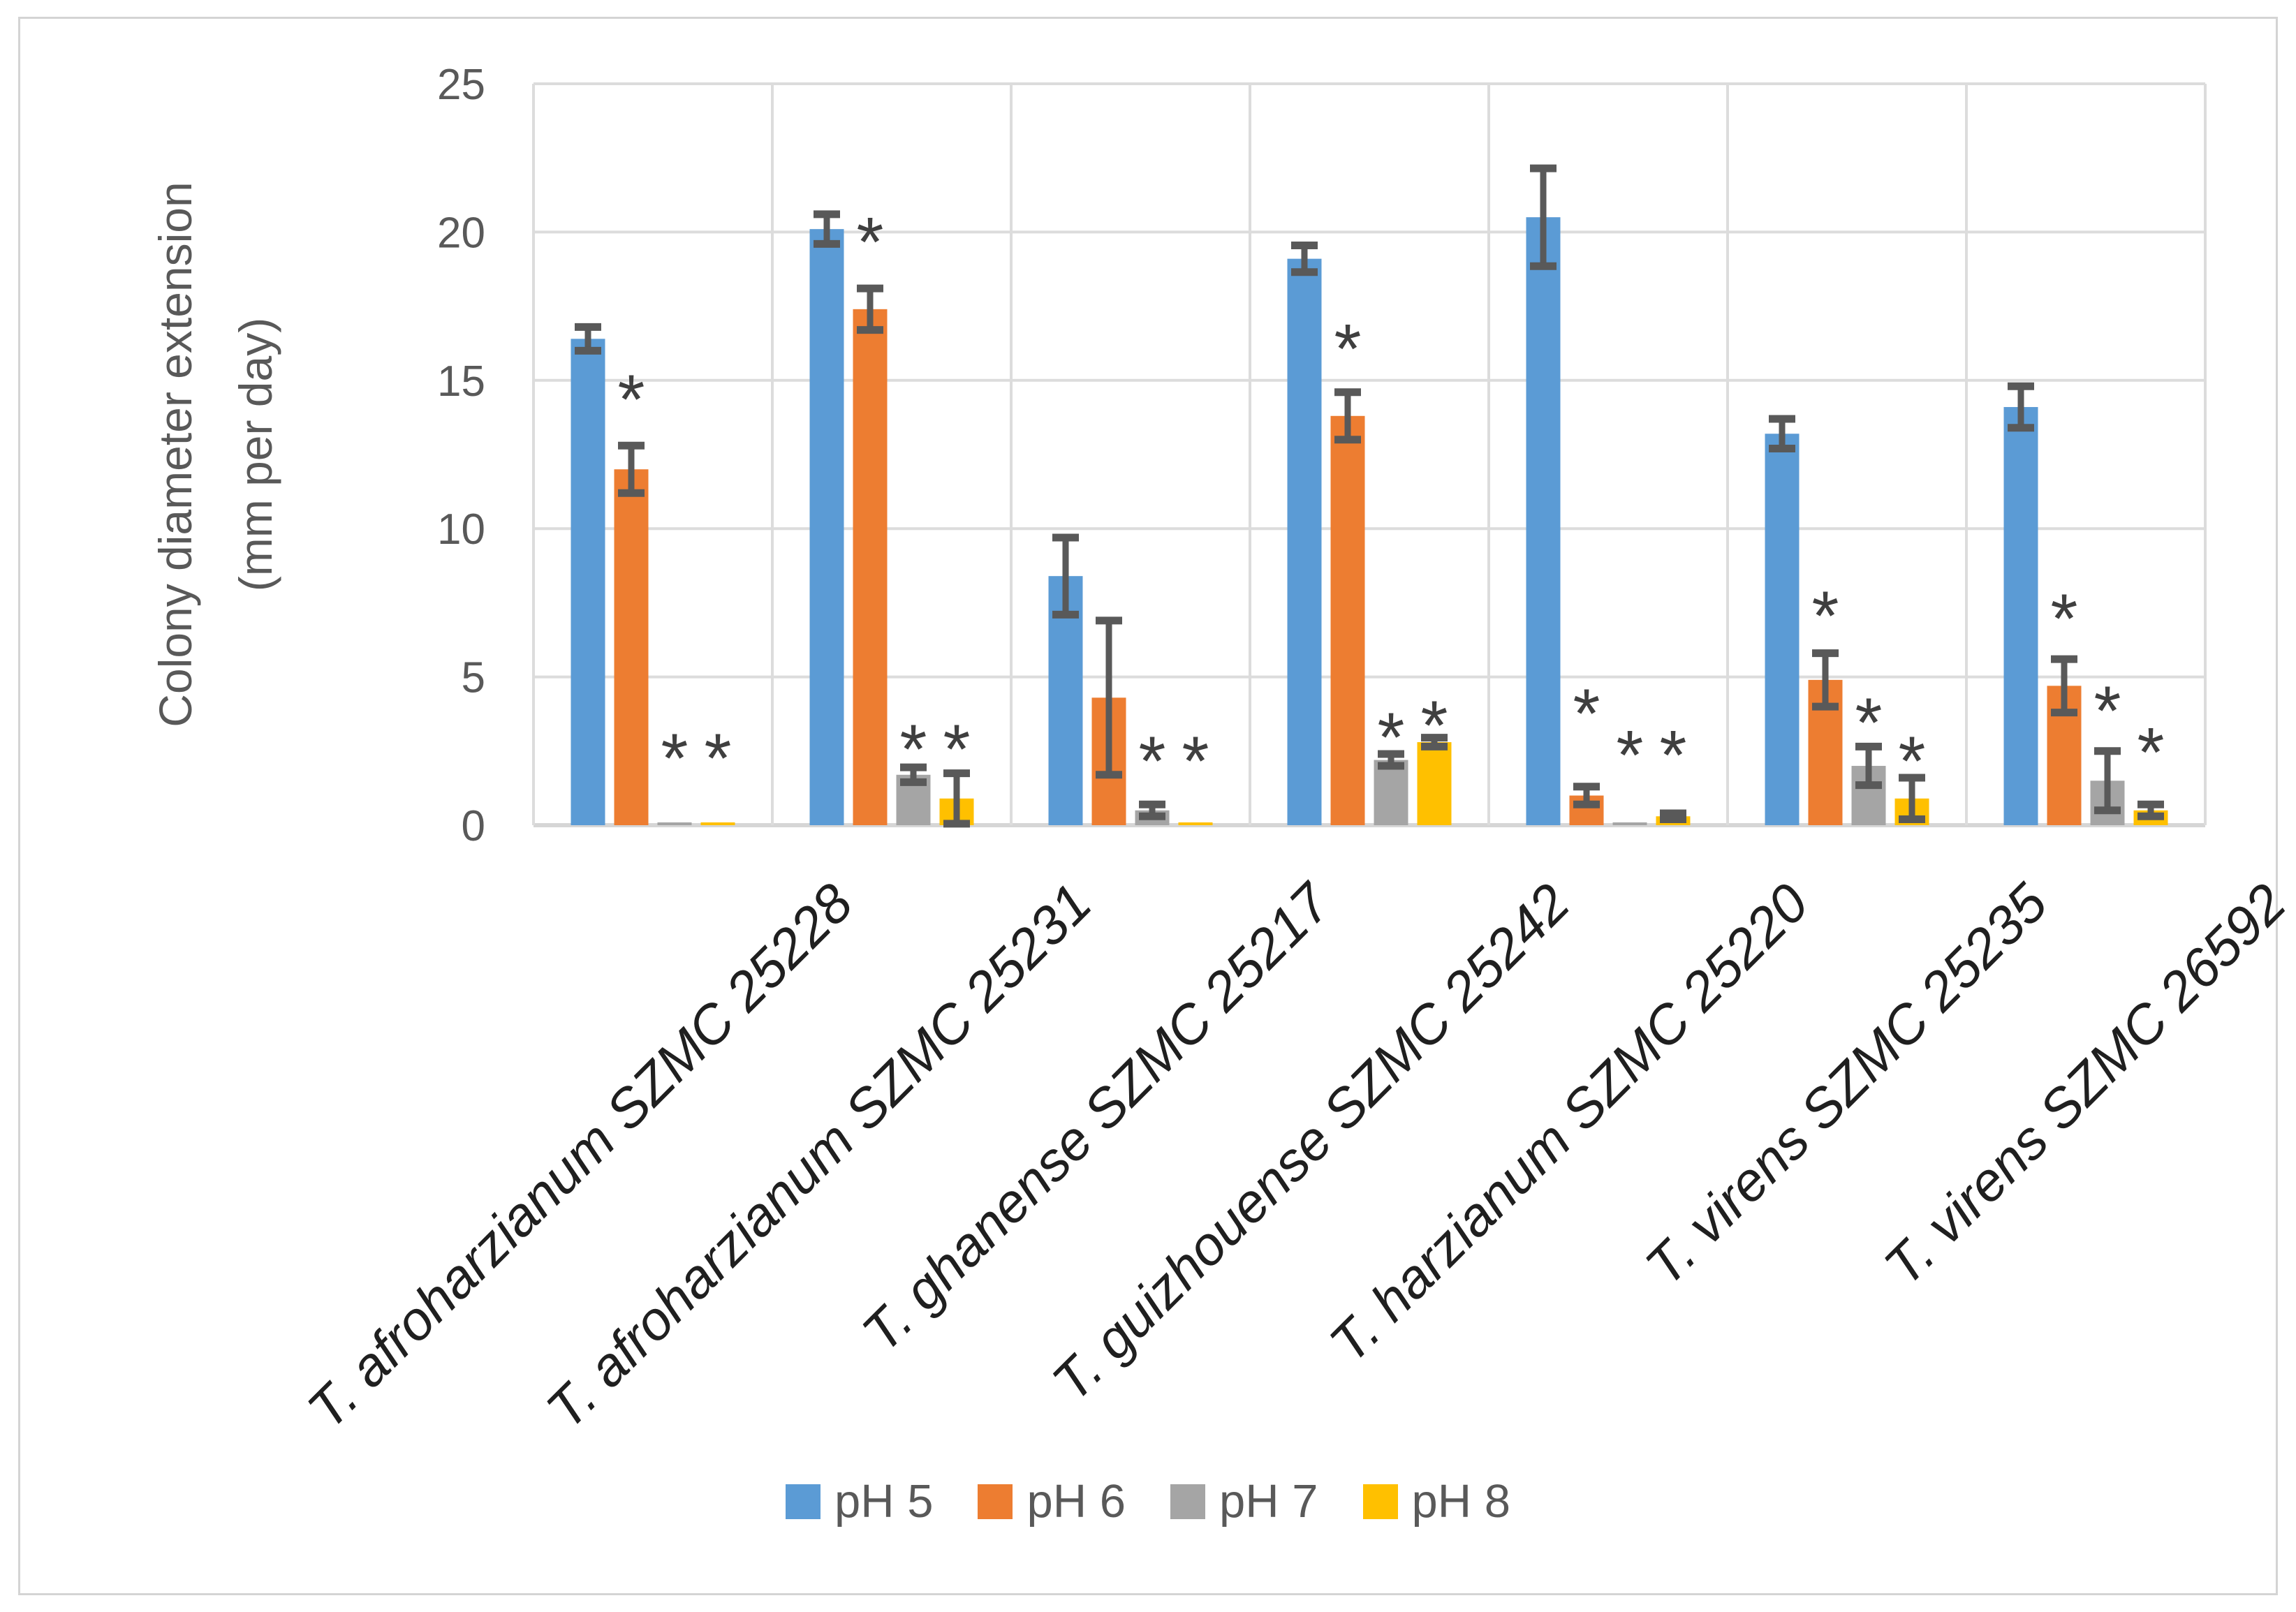 The image size is (2296, 1612). What do you see at coordinates (461, 381) in the screenshot?
I see `y-tick-label: 15` at bounding box center [461, 381].